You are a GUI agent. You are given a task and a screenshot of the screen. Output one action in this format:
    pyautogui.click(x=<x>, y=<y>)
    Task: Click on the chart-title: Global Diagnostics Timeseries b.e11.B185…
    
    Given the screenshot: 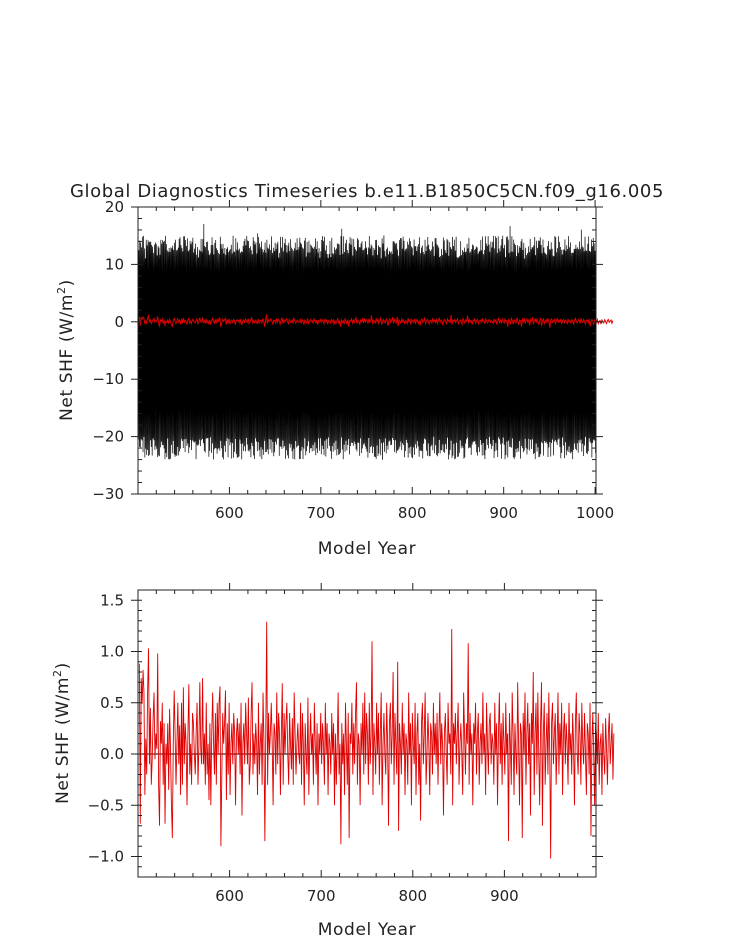 What is the action you would take?
    pyautogui.click(x=367, y=191)
    